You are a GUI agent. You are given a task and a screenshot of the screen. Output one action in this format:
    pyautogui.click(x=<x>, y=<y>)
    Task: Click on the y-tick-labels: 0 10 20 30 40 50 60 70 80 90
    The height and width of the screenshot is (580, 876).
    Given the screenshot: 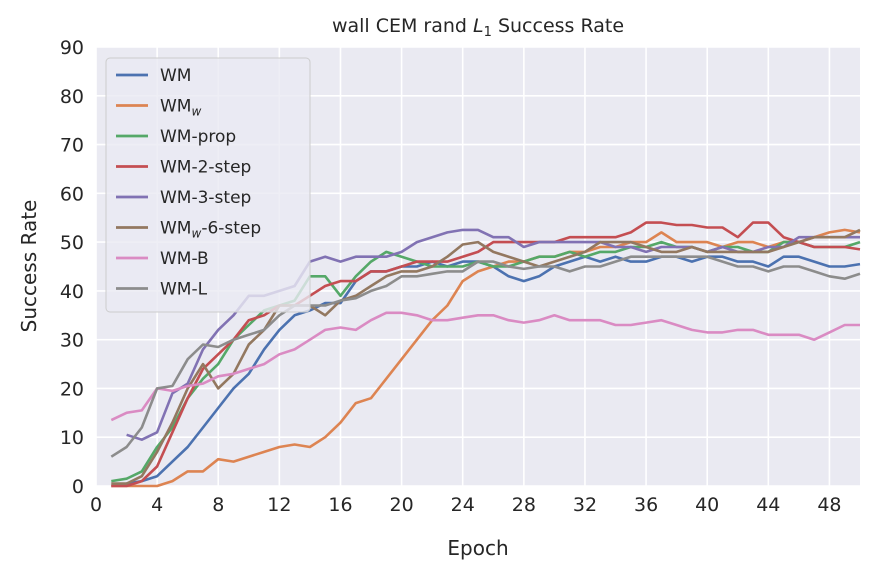 What is the action you would take?
    pyautogui.click(x=72, y=267)
    